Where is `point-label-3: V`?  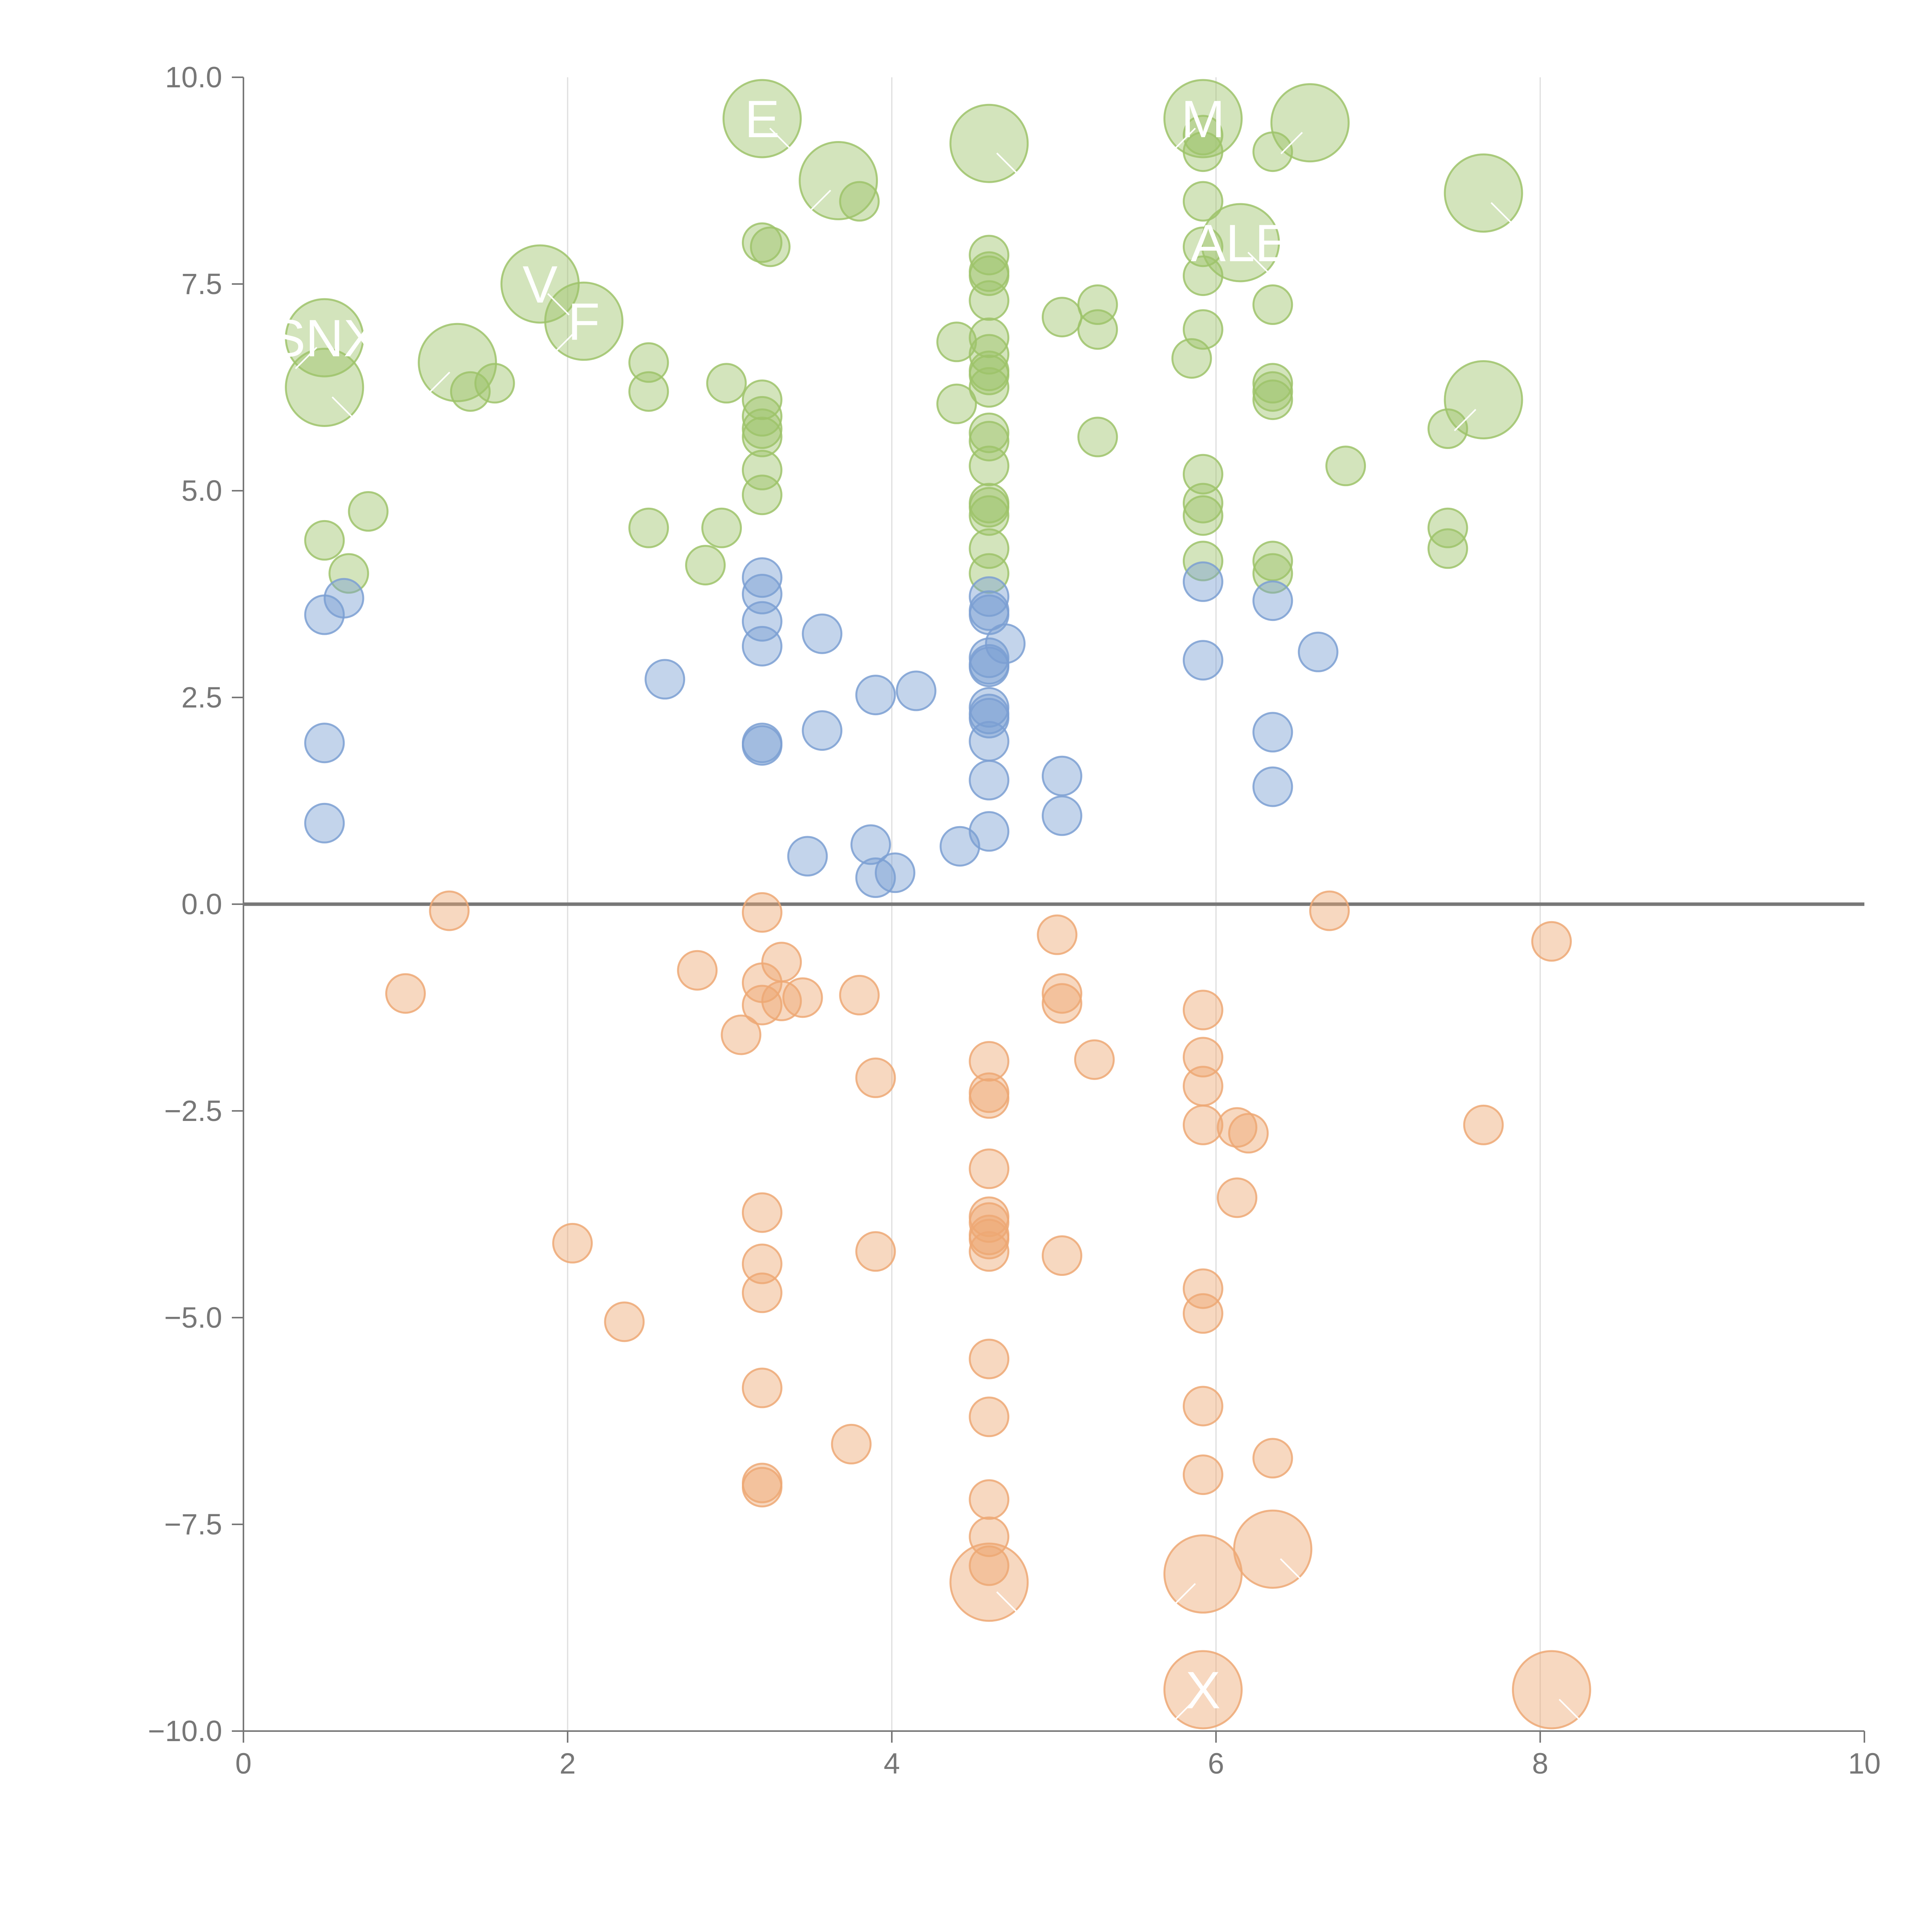
point-label-3: V is located at coordinates (540, 284).